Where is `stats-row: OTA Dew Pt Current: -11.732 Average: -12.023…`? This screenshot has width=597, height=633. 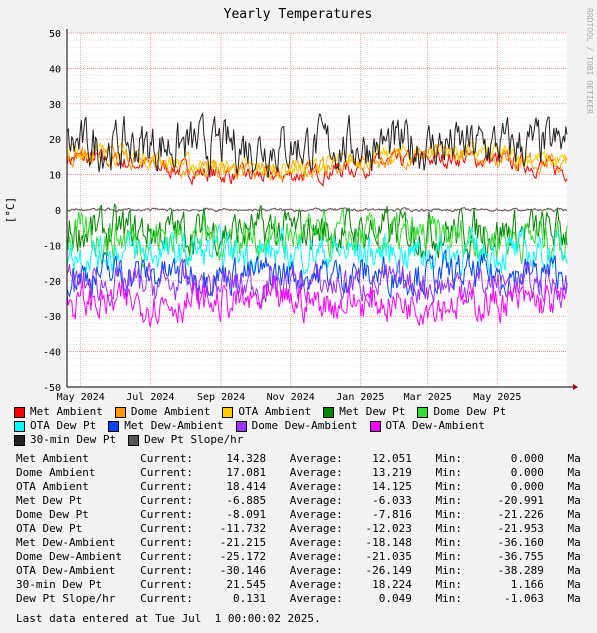 stats-row: OTA Dew Pt Current: -11.732 Average: -12.023… is located at coordinates (306, 529).